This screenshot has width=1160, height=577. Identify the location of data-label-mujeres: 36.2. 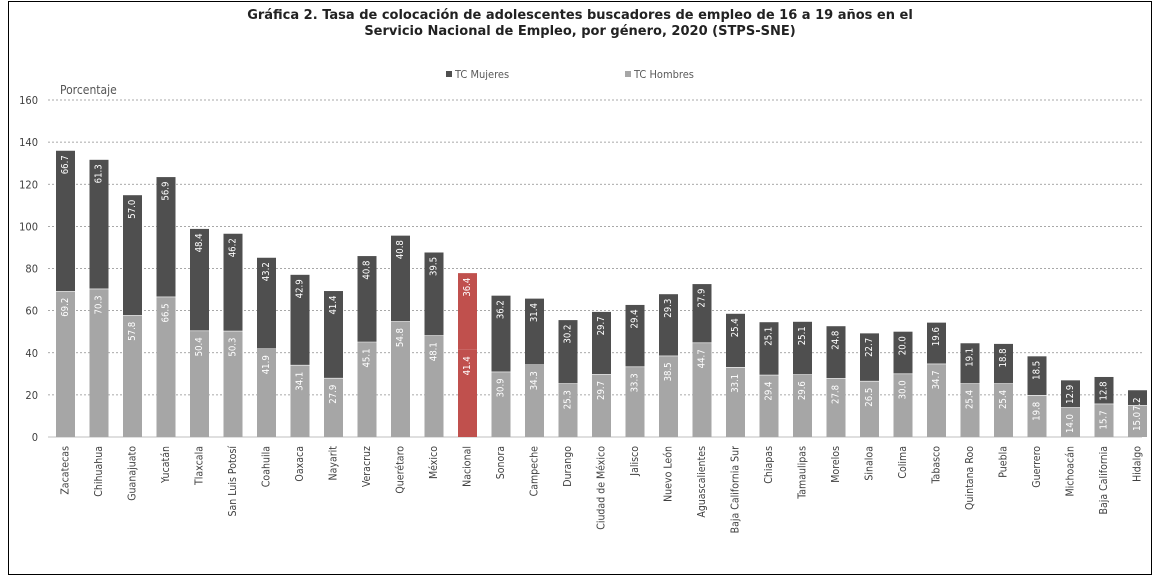
(501, 309).